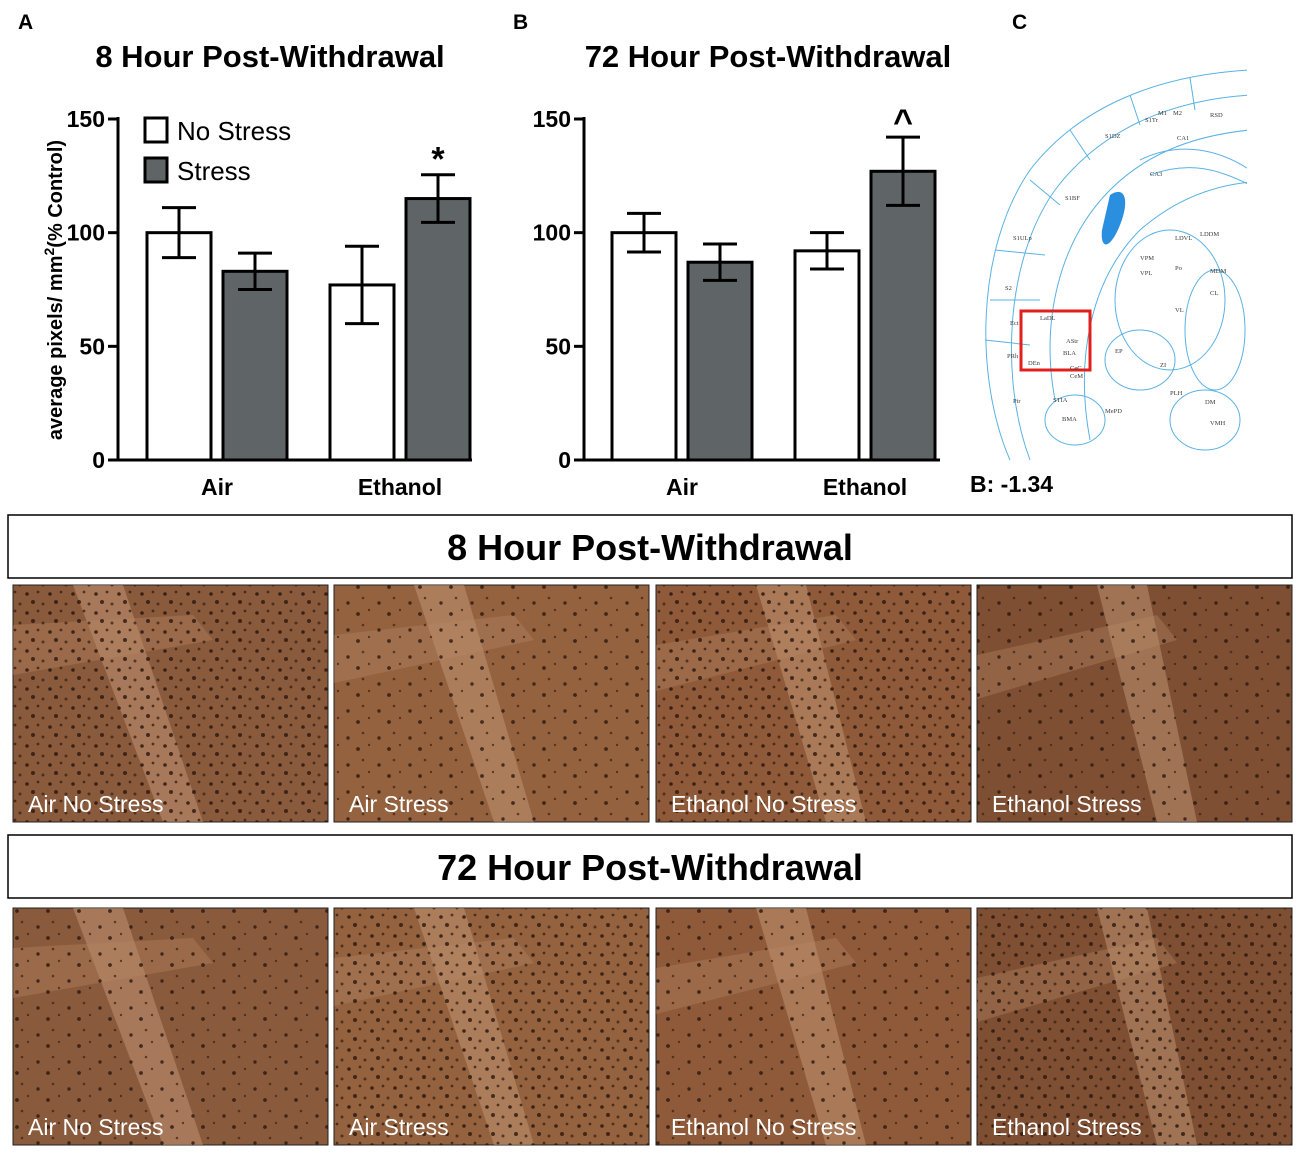 Image resolution: width=1300 pixels, height=1156 pixels. What do you see at coordinates (1176, 393) in the screenshot?
I see `atlas-label: PLH` at bounding box center [1176, 393].